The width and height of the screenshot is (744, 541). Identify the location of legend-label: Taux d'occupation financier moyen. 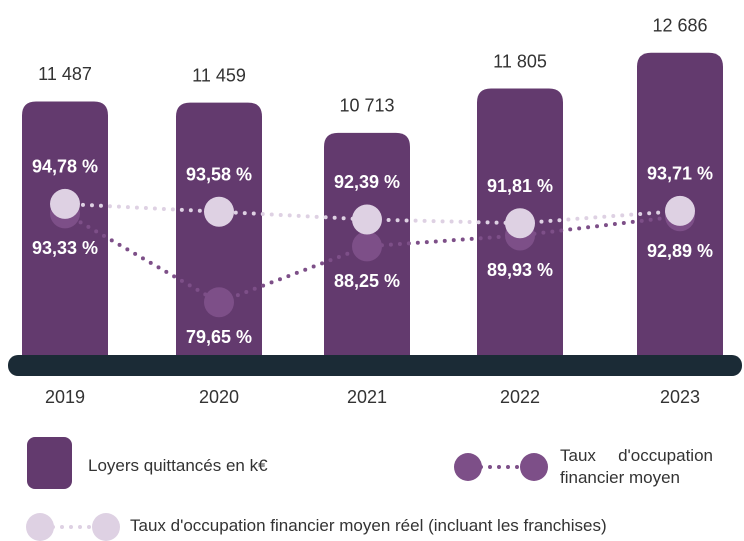
(636, 466).